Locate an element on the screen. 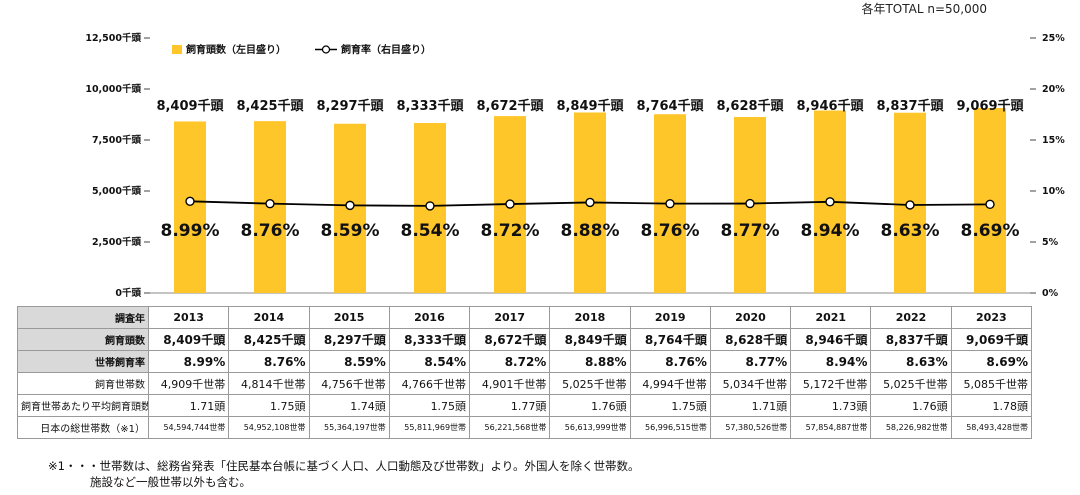  rate-value-label: 8.99% is located at coordinates (190, 231).